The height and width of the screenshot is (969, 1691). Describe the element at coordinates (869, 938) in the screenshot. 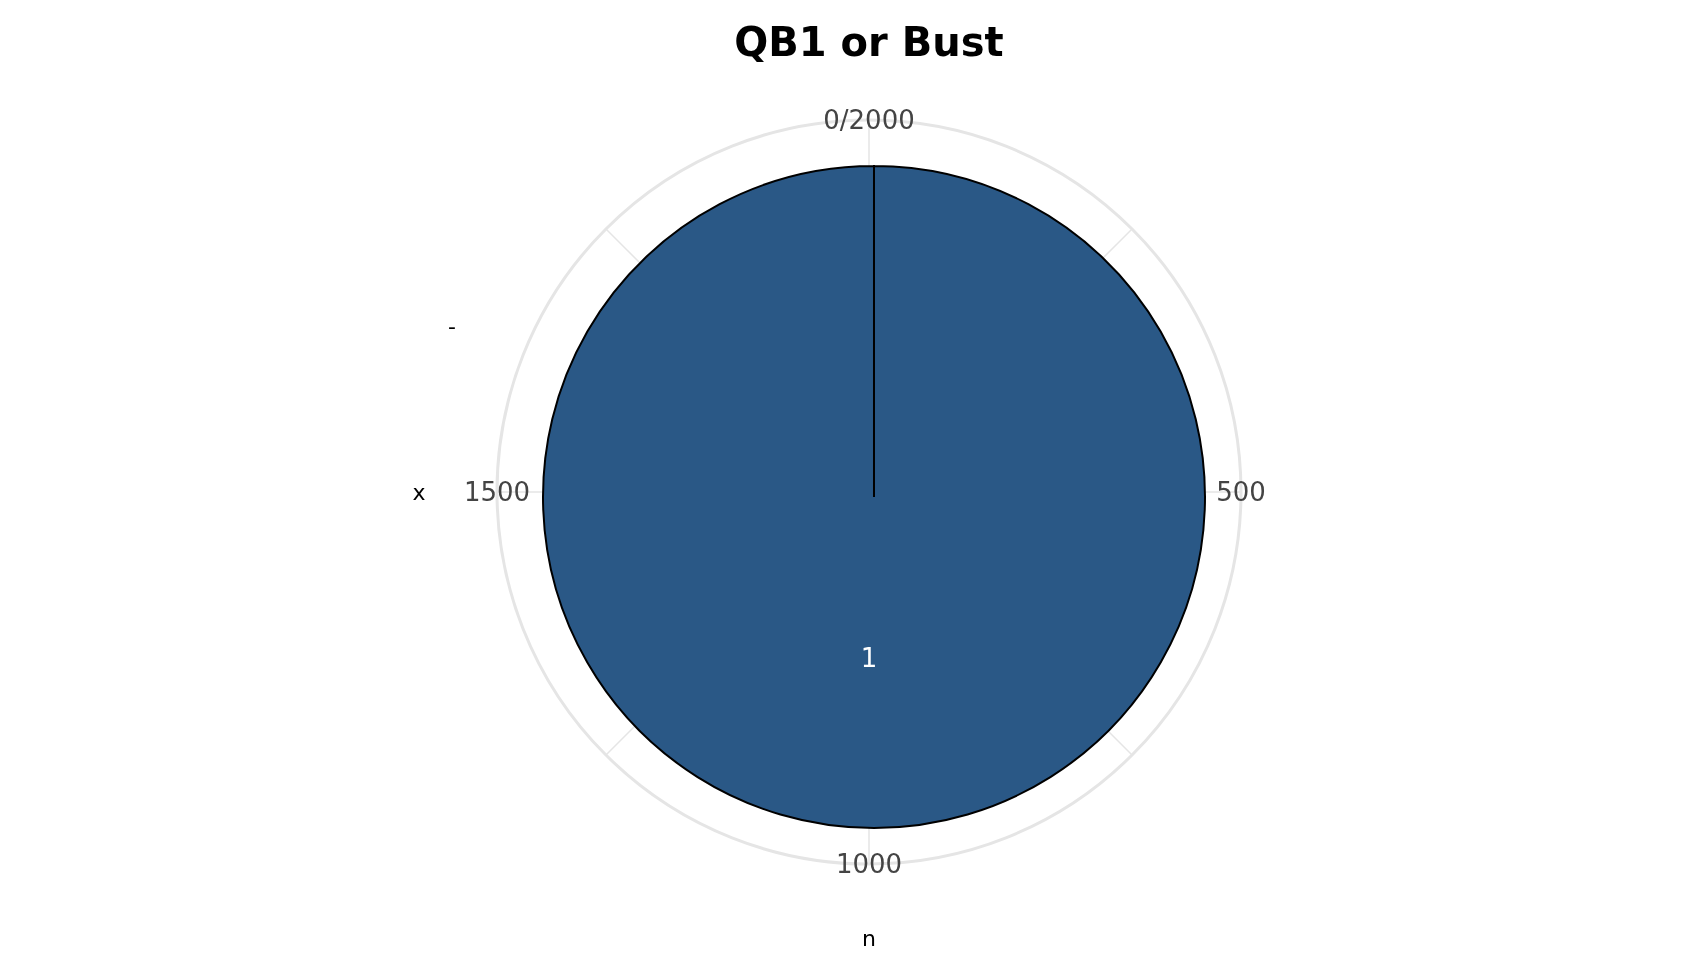

I see `text: n` at that location.